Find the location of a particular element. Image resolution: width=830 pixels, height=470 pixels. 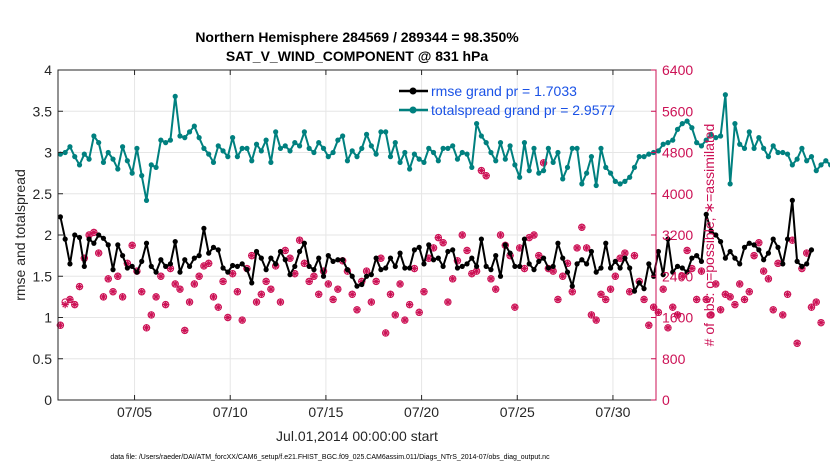

y-tick-label-left: 3.5 is located at coordinates (43, 111).